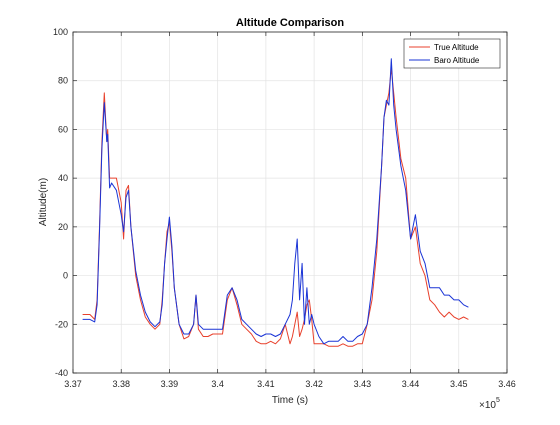 This screenshot has width=560, height=425. What do you see at coordinates (61, 373) in the screenshot?
I see `y-tick-label: -40` at bounding box center [61, 373].